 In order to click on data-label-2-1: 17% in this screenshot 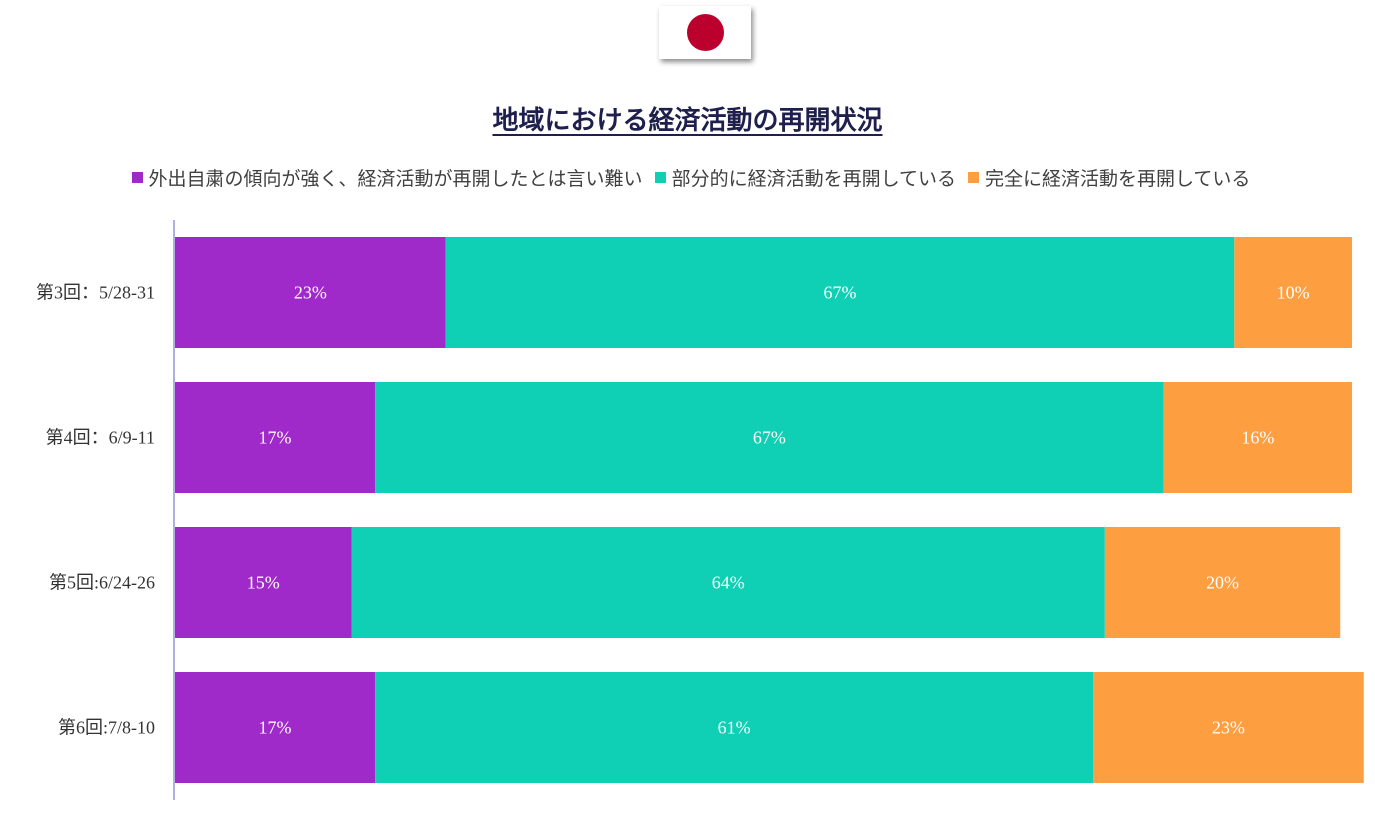, I will do `click(275, 438)`.